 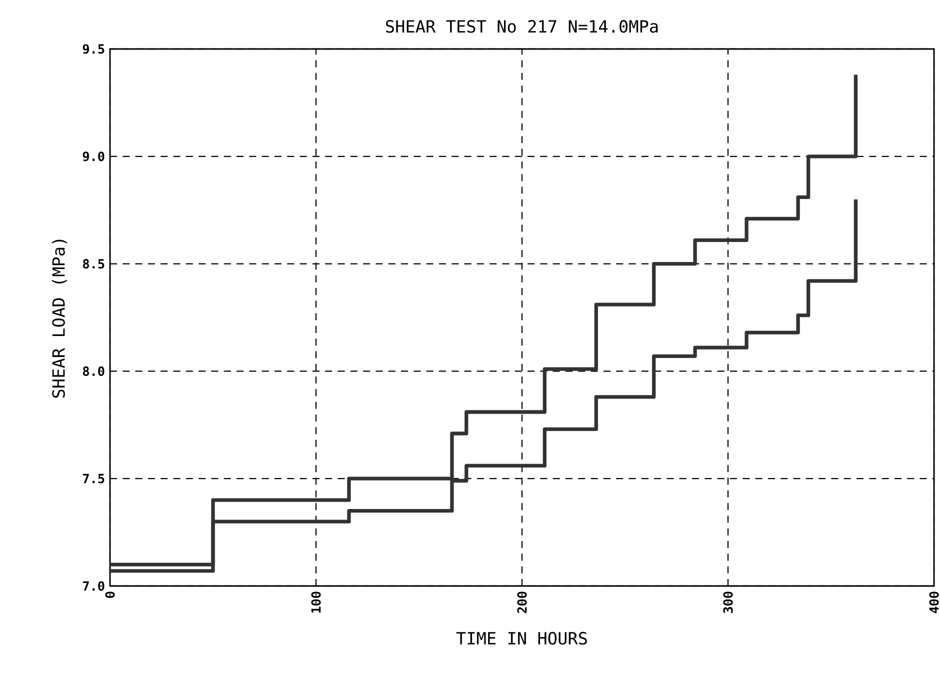 What do you see at coordinates (93, 371) in the screenshot?
I see `y-tick-label: 8.0` at bounding box center [93, 371].